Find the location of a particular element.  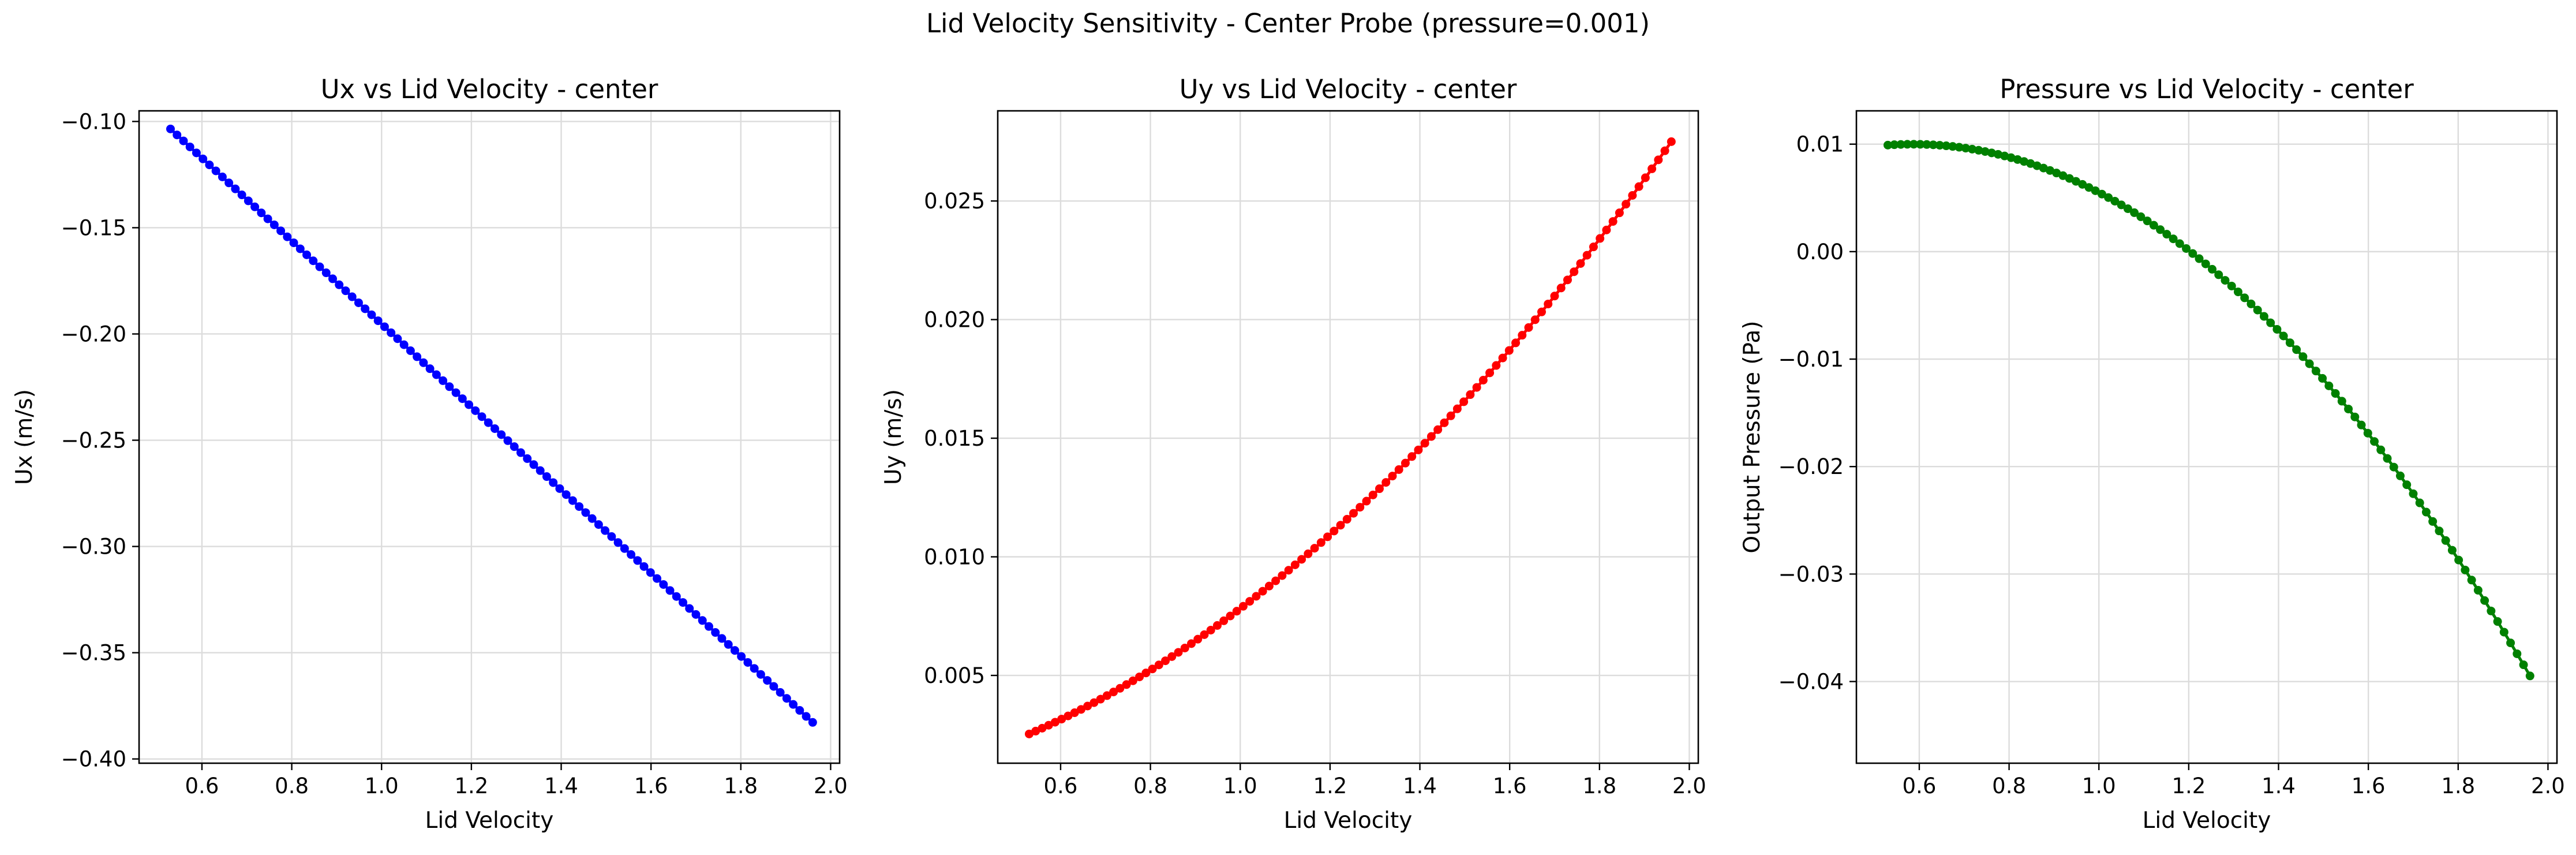

x-tick-label: 0.8 is located at coordinates (2009, 786).